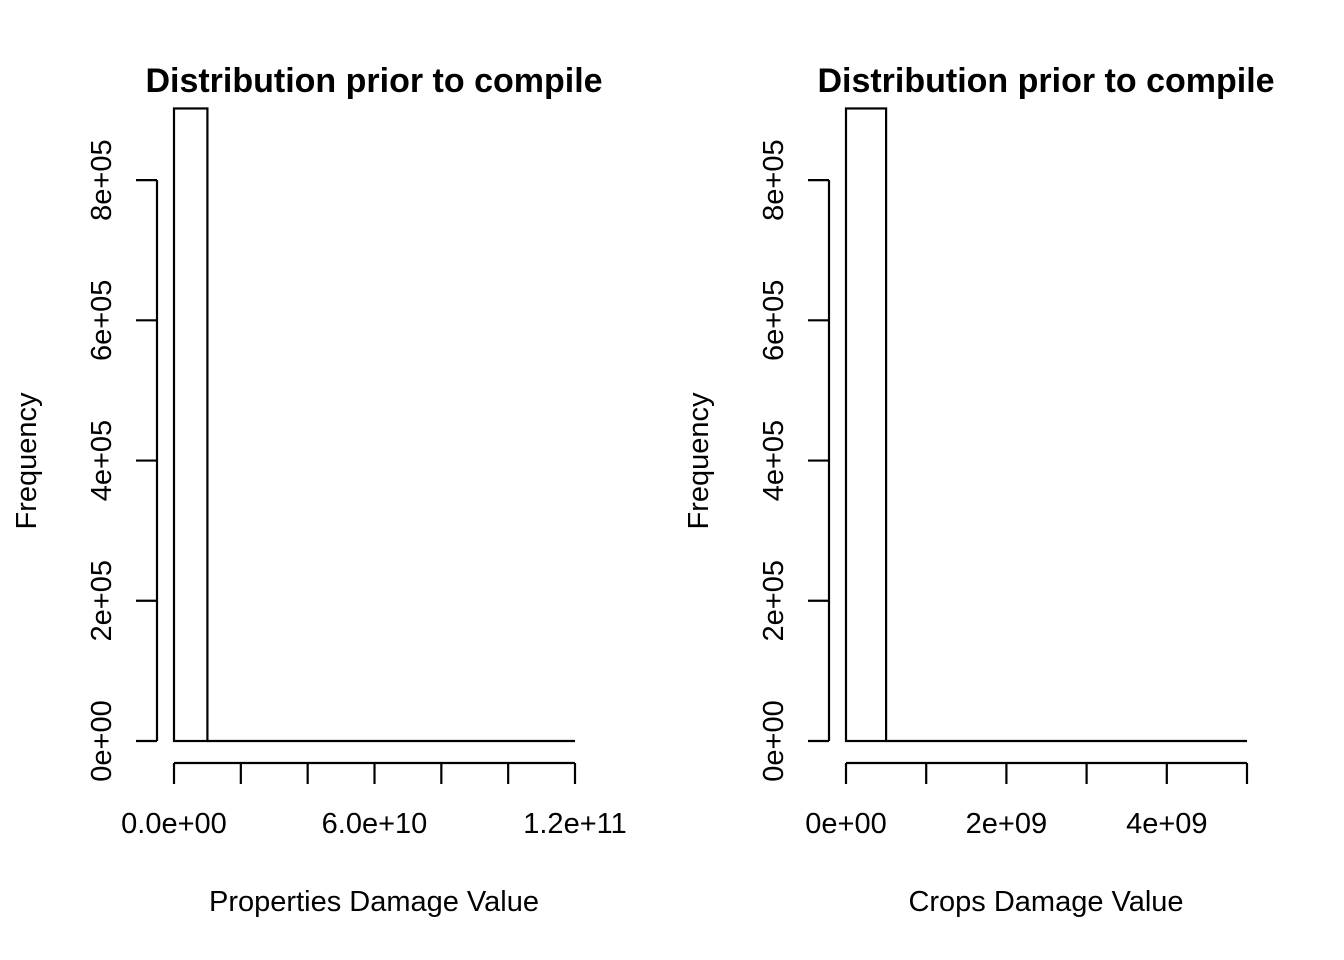 This screenshot has height=960, width=1344. What do you see at coordinates (1045, 902) in the screenshot?
I see `x-axis-label: Crops Damage Value` at bounding box center [1045, 902].